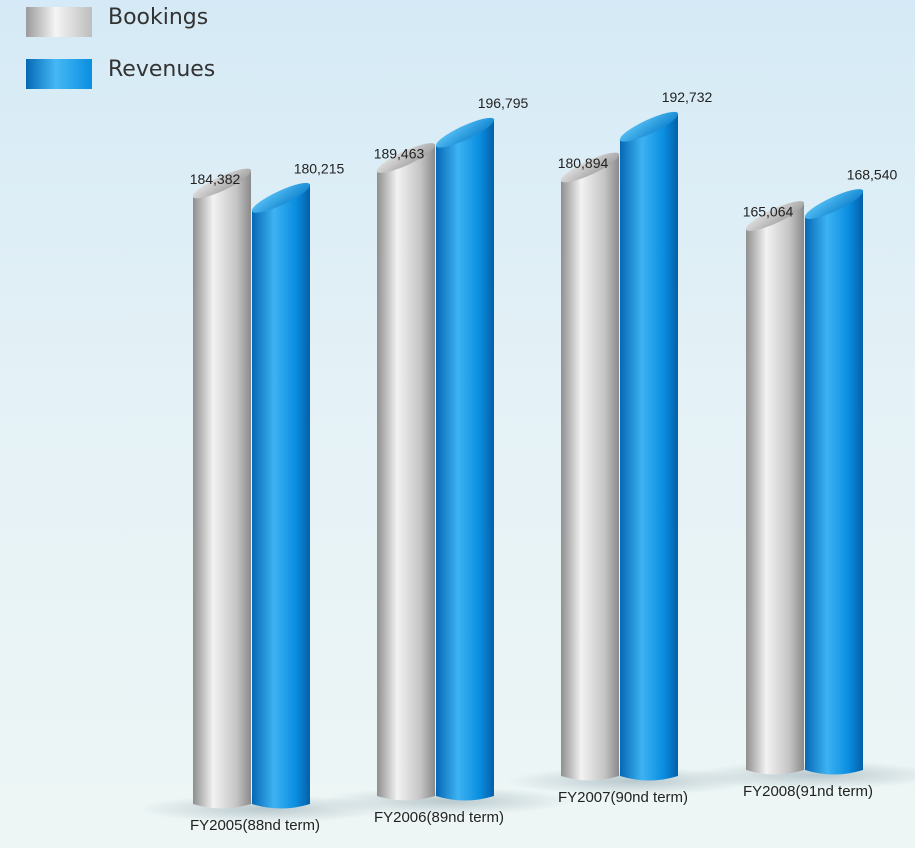  I want to click on category-label-2: FY2006(89nd term), so click(439, 817).